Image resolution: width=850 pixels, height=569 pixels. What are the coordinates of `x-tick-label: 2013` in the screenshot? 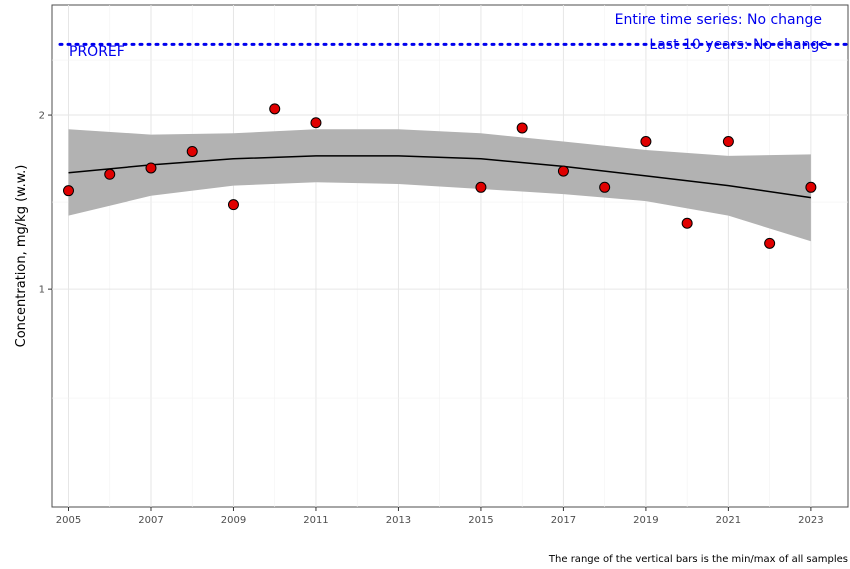 It's located at (398, 520).